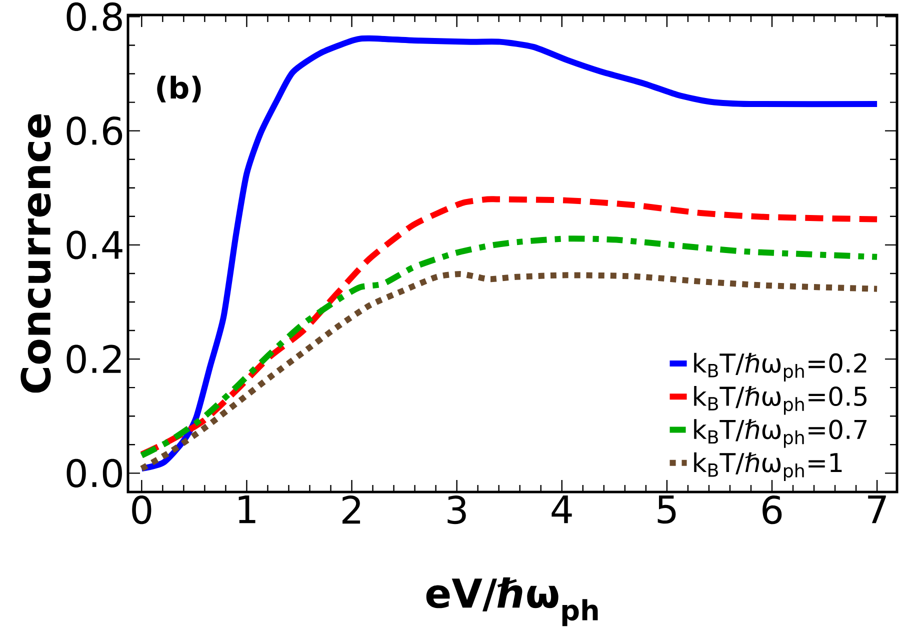 This screenshot has width=900, height=642. Describe the element at coordinates (94, 473) in the screenshot. I see `y-tick-label: 0.0` at that location.